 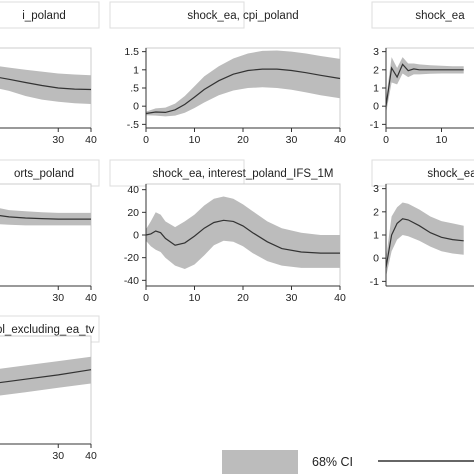 I want to click on y-tick-label: 40, so click(x=133, y=190).